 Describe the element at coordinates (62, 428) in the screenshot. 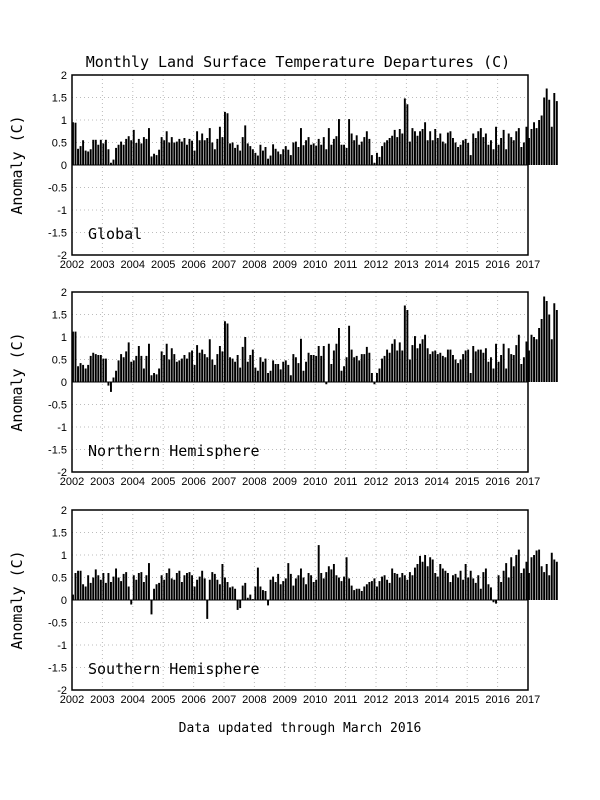

I see `y-tick-label: -1` at that location.